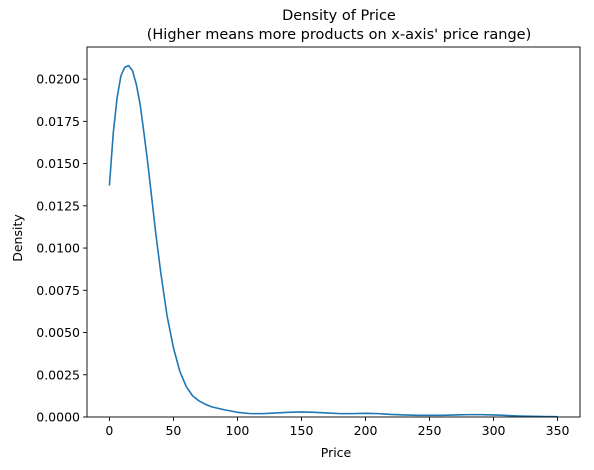  What do you see at coordinates (430, 430) in the screenshot?
I see `x-tick-label: 250` at bounding box center [430, 430].